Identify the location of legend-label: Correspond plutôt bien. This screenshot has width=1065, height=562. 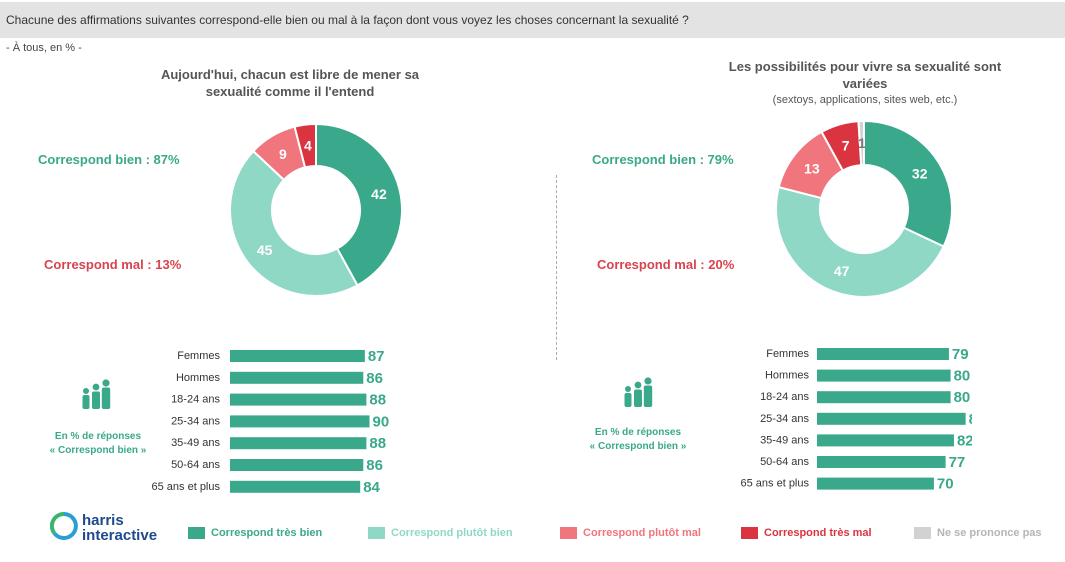
(452, 533).